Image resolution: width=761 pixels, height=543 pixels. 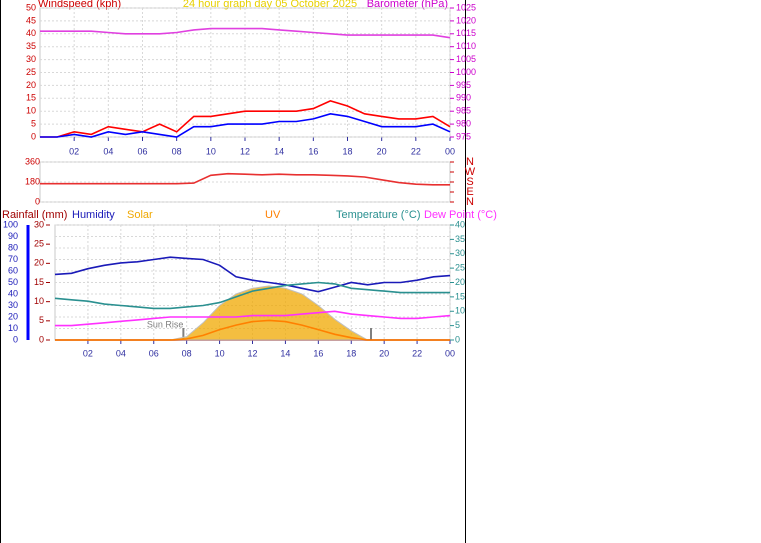 I want to click on y3-tick-label: 0, so click(x=41, y=339).